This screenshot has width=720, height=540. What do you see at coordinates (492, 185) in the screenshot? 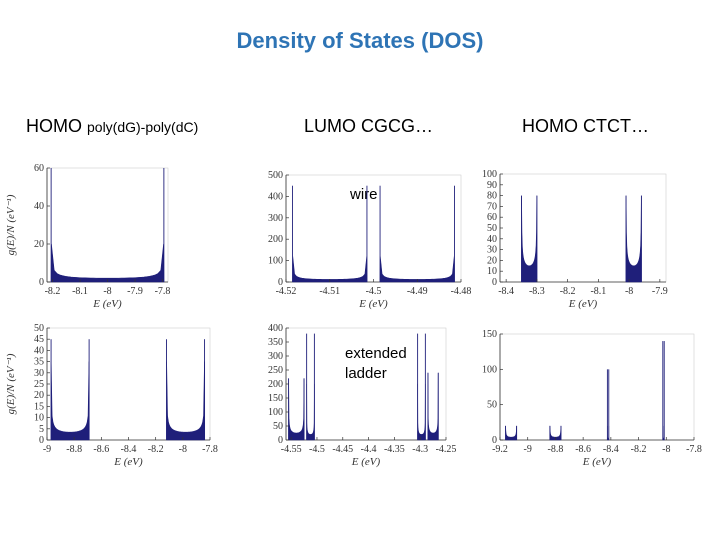
I see `y-tick-label: 90` at bounding box center [492, 185].